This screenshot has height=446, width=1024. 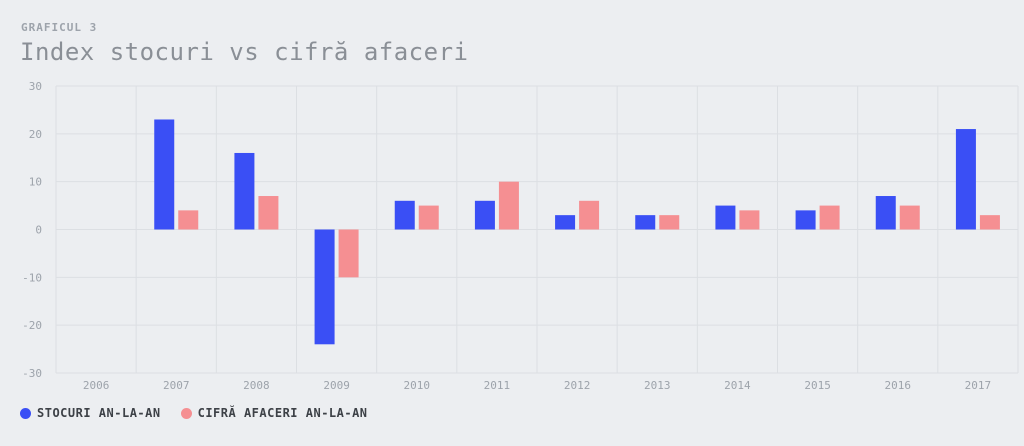 What do you see at coordinates (176, 385) in the screenshot?
I see `x-tick-label: 2007` at bounding box center [176, 385].